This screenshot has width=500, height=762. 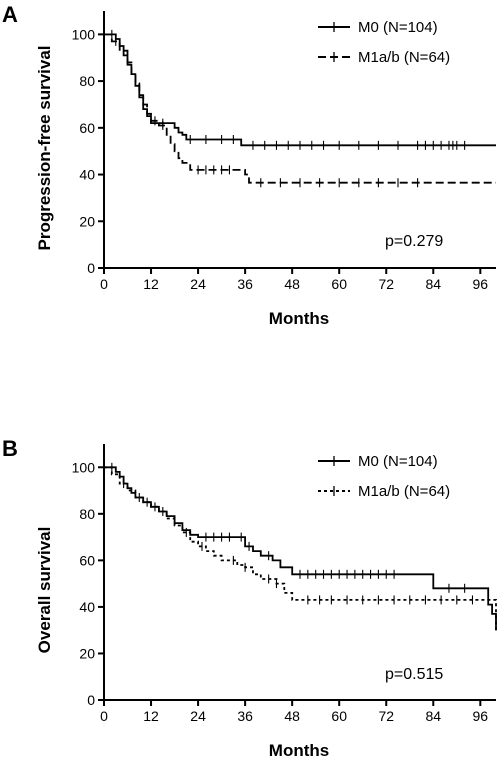 I want to click on y-tick-label-a-60: 60, so click(x=87, y=128).